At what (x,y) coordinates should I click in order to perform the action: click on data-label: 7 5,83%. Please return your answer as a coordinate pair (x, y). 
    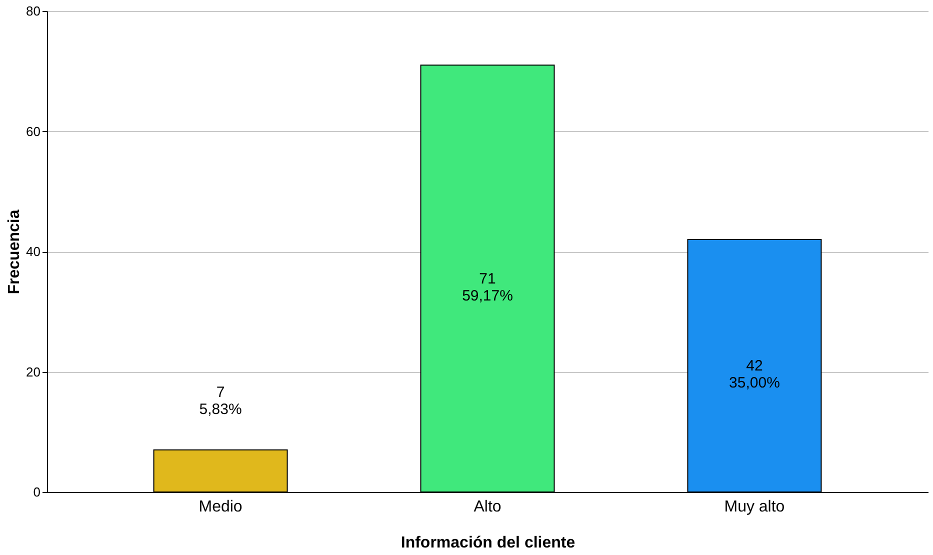
    Looking at the image, I should click on (220, 401).